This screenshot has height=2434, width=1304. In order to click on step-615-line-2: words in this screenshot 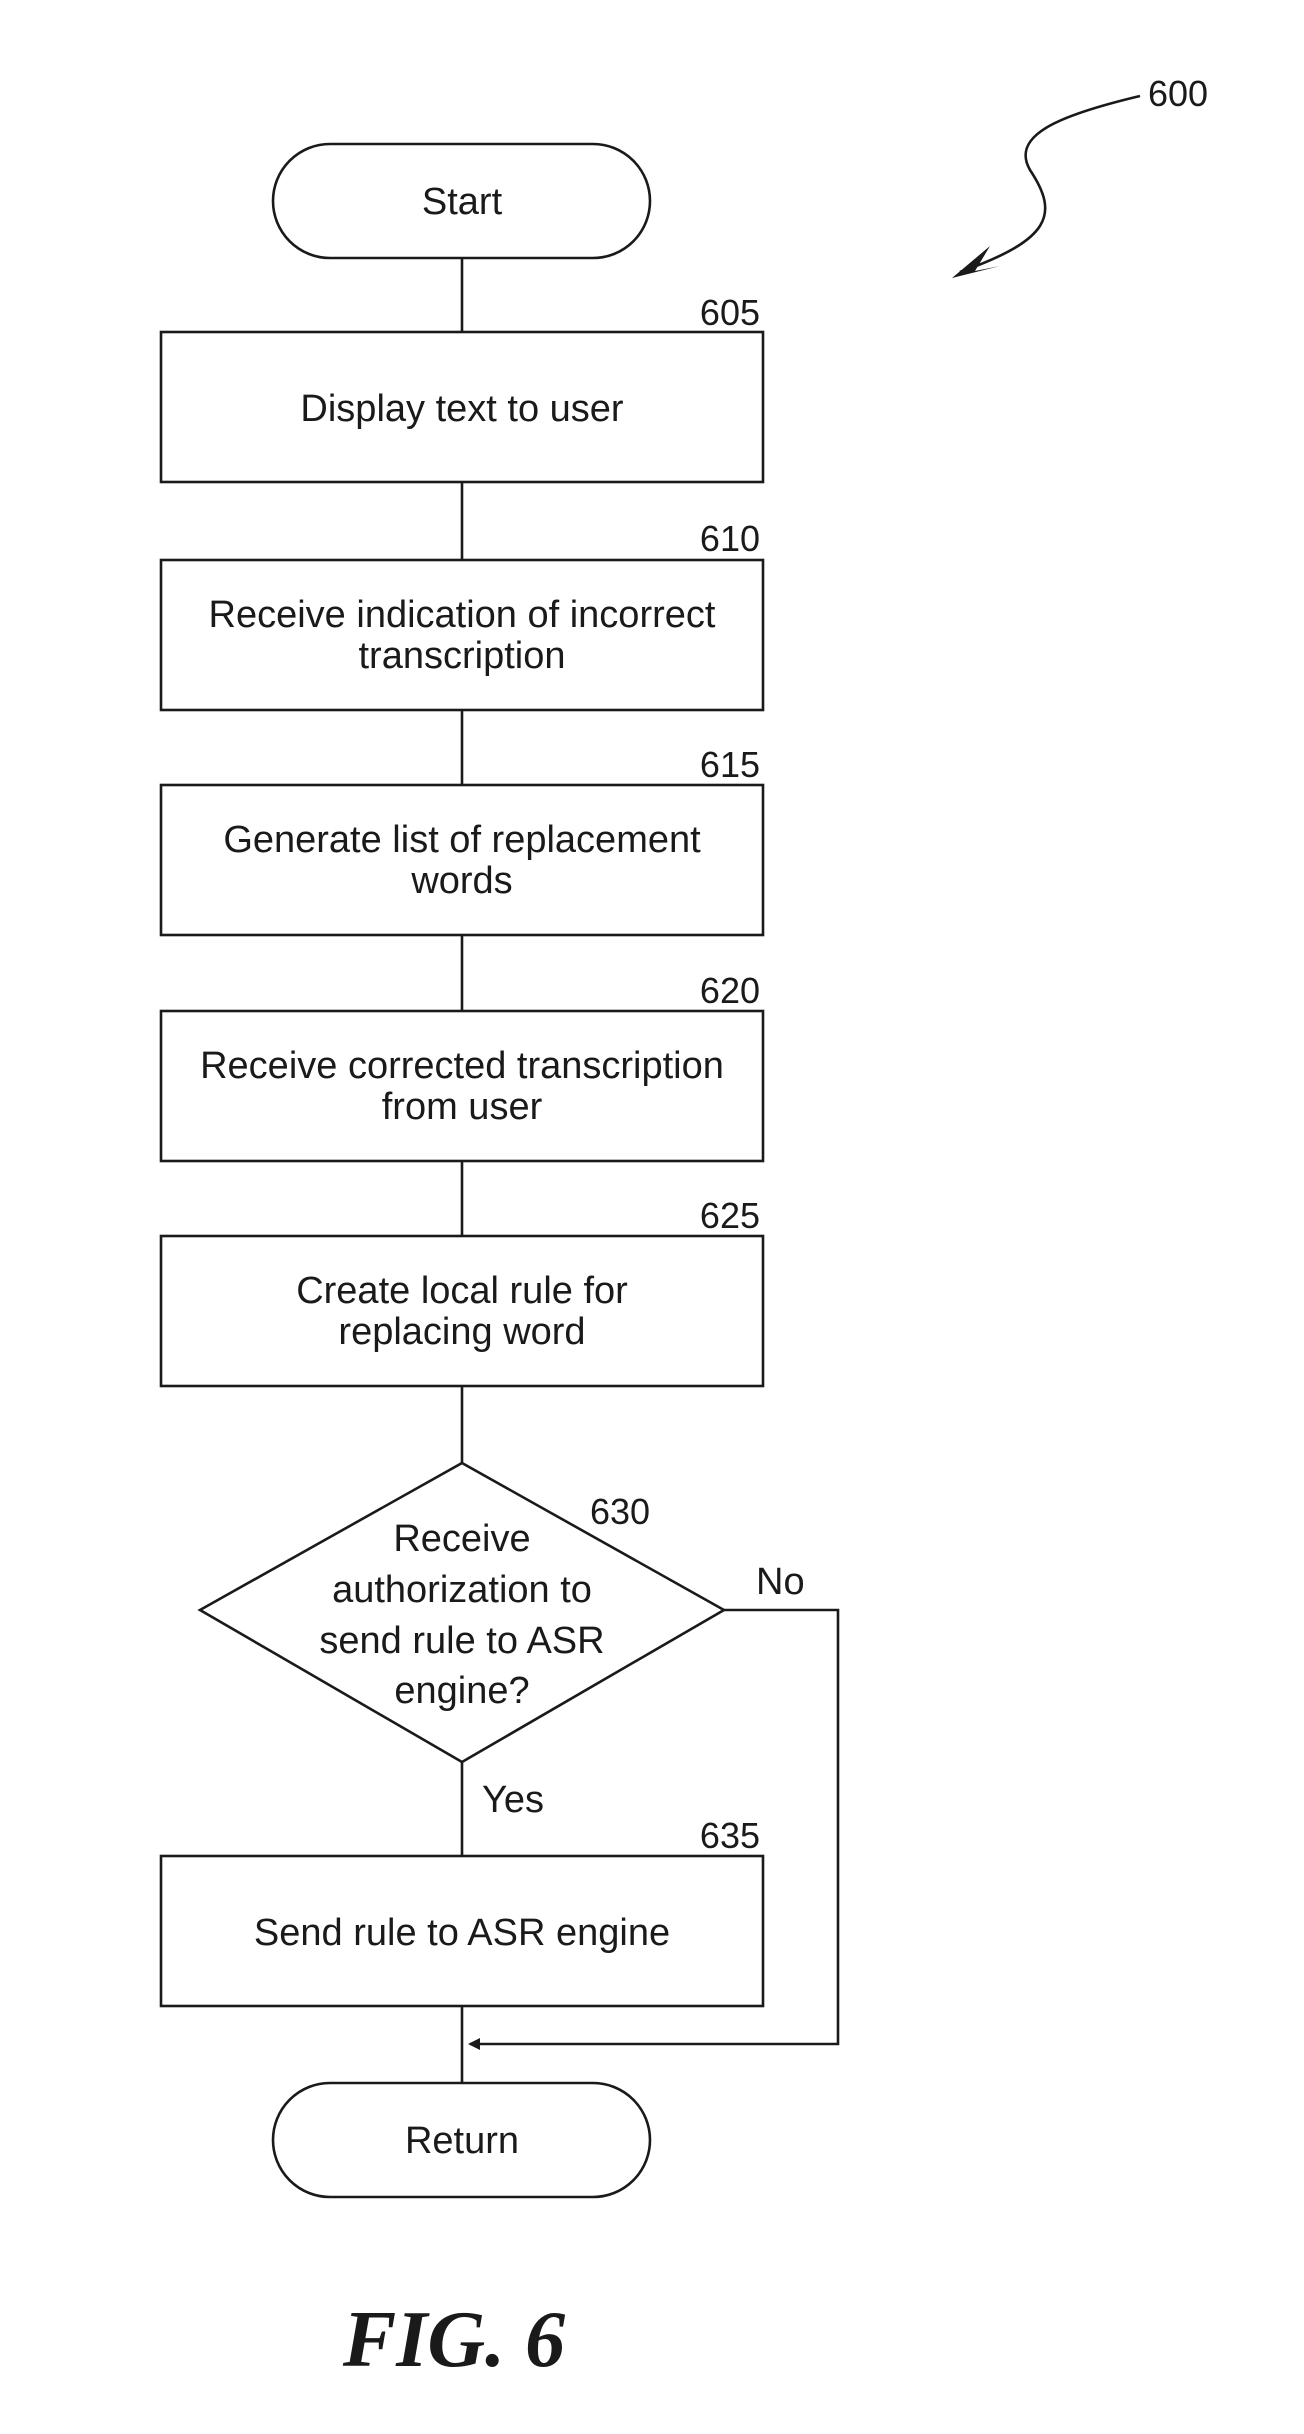, I will do `click(461, 881)`.